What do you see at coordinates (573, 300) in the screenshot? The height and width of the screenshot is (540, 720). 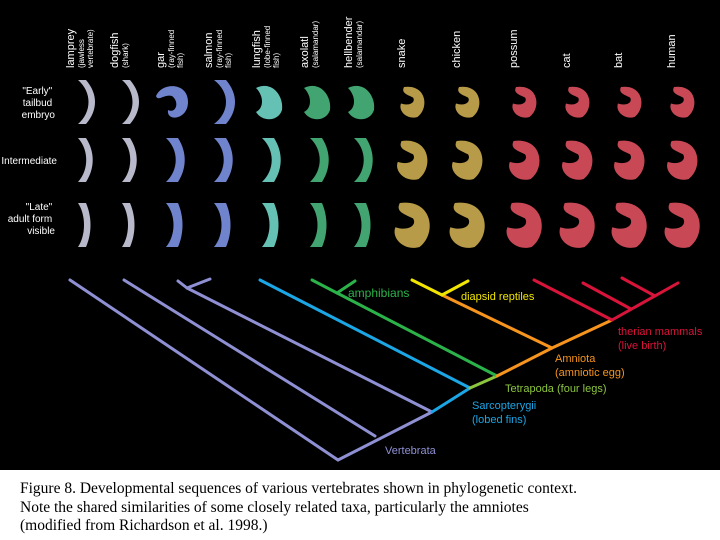 I see `branch-possum` at bounding box center [573, 300].